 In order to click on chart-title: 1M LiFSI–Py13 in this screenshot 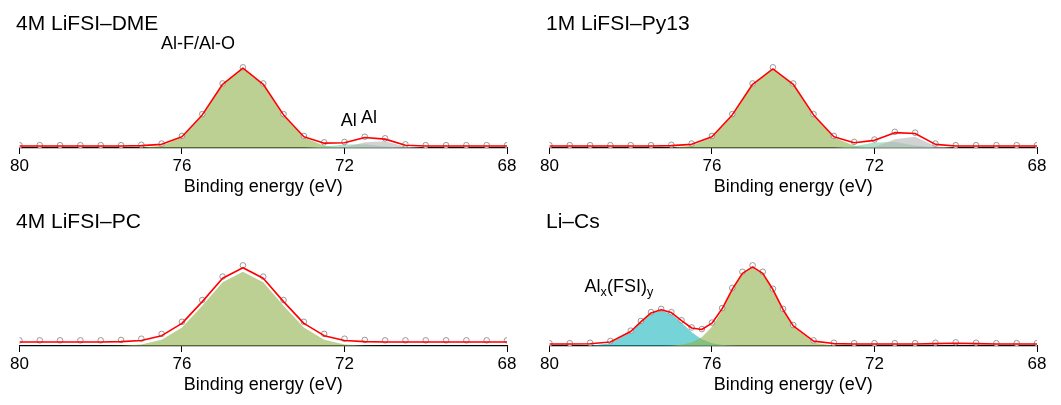, I will do `click(618, 23)`.